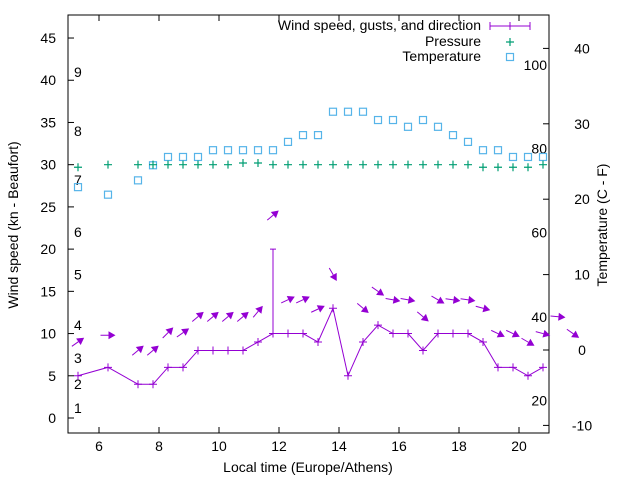 The width and height of the screenshot is (640, 485). Describe the element at coordinates (78, 274) in the screenshot. I see `beaufort-label: 5` at that location.